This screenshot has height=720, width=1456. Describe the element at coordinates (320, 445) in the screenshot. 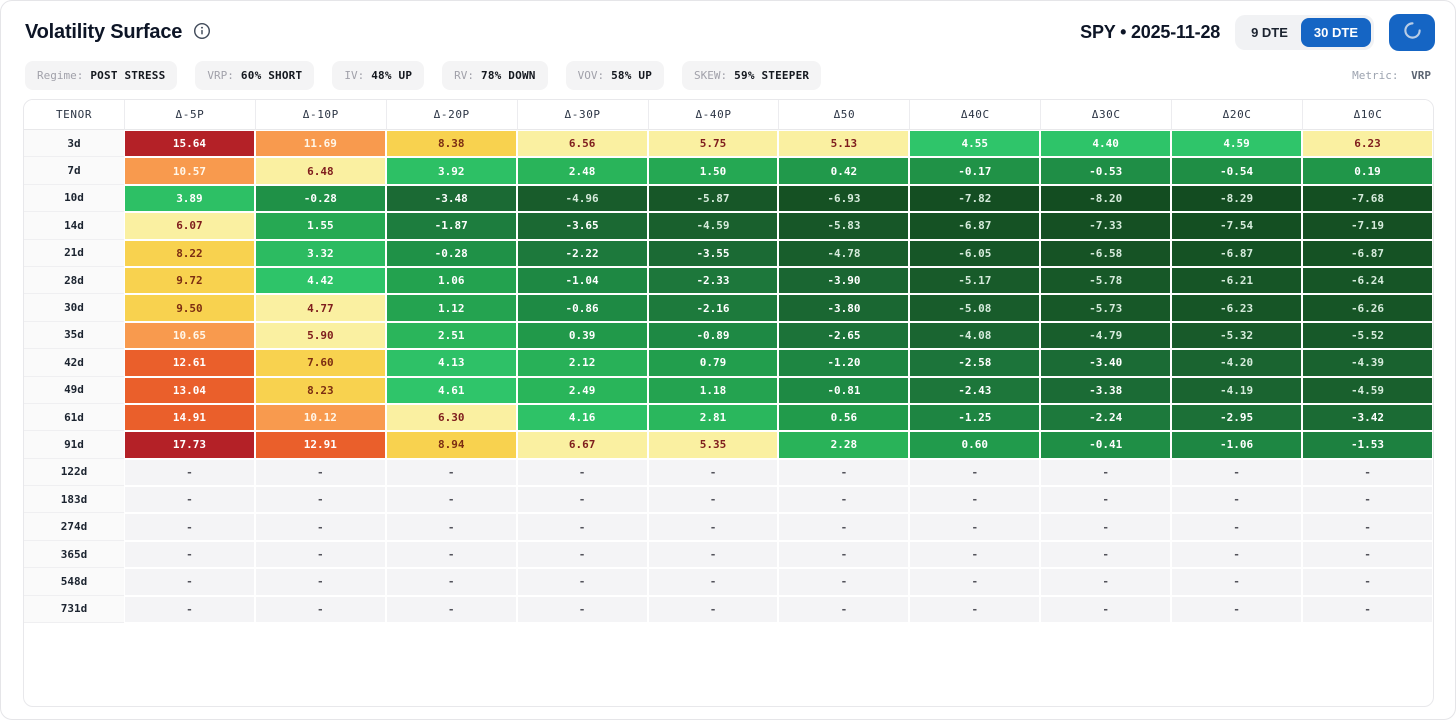

I see `heatmap-cell: 12.91` at that location.